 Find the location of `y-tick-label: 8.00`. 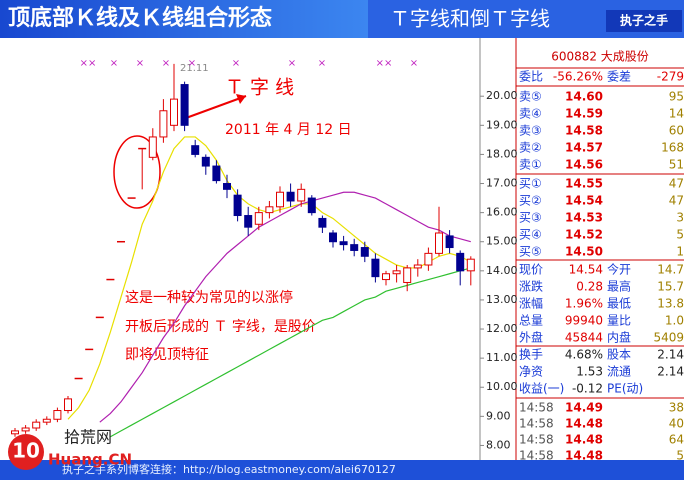

y-tick-label: 8.00 is located at coordinates (498, 444).